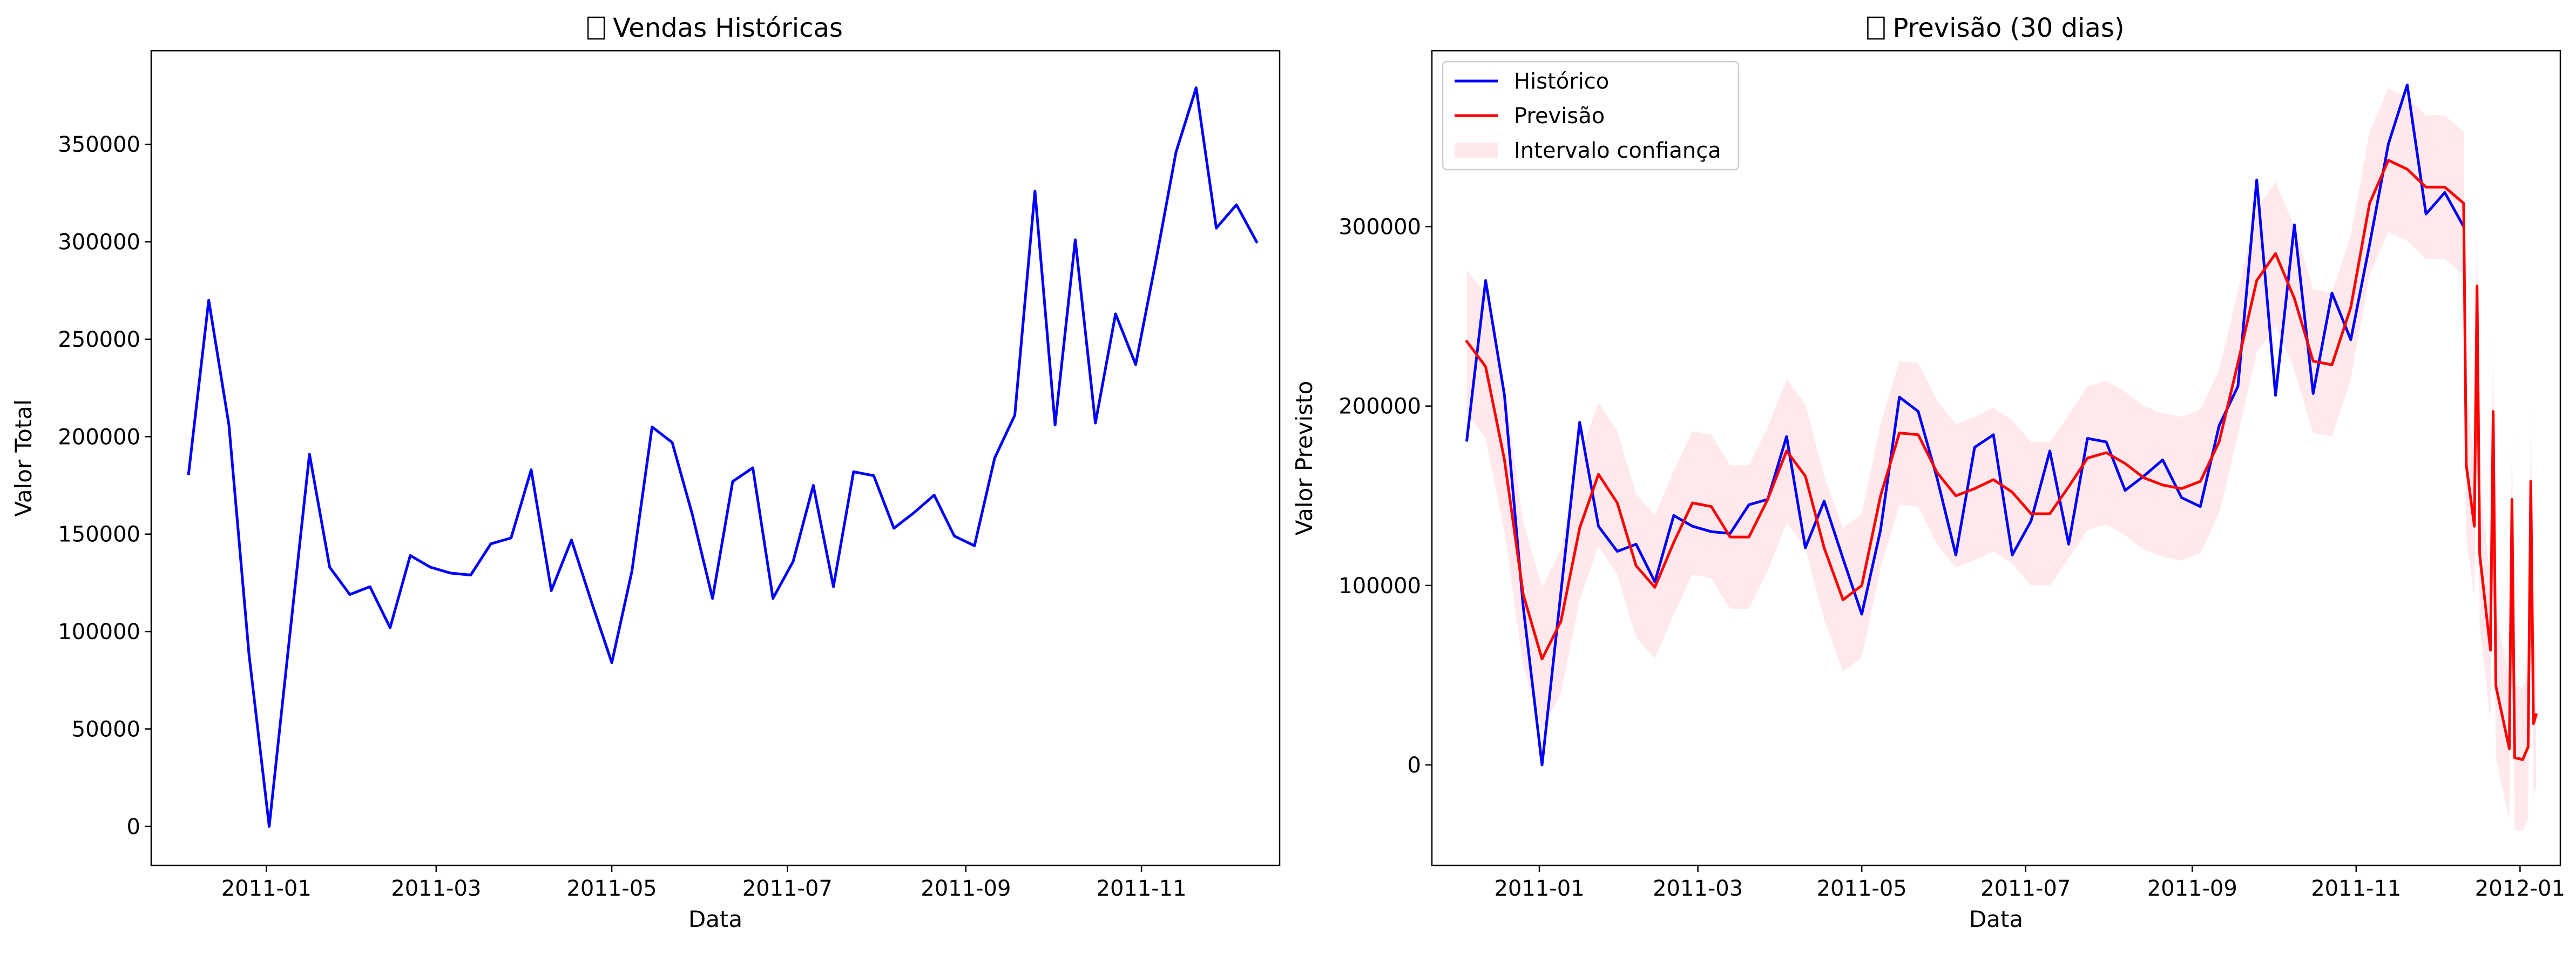 The image size is (2576, 954). I want to click on y-tick-label: 250000, so click(99, 339).